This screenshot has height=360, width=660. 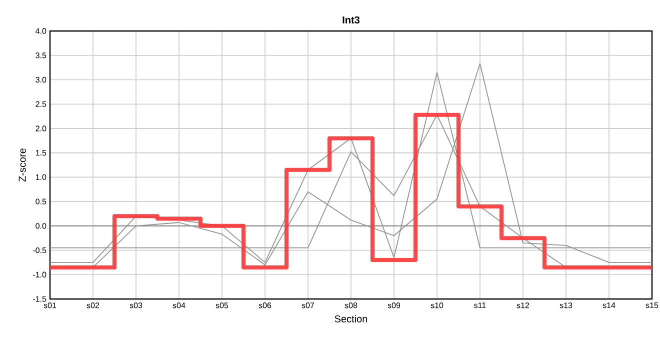 I want to click on x-tick-label: s09, so click(x=394, y=305).